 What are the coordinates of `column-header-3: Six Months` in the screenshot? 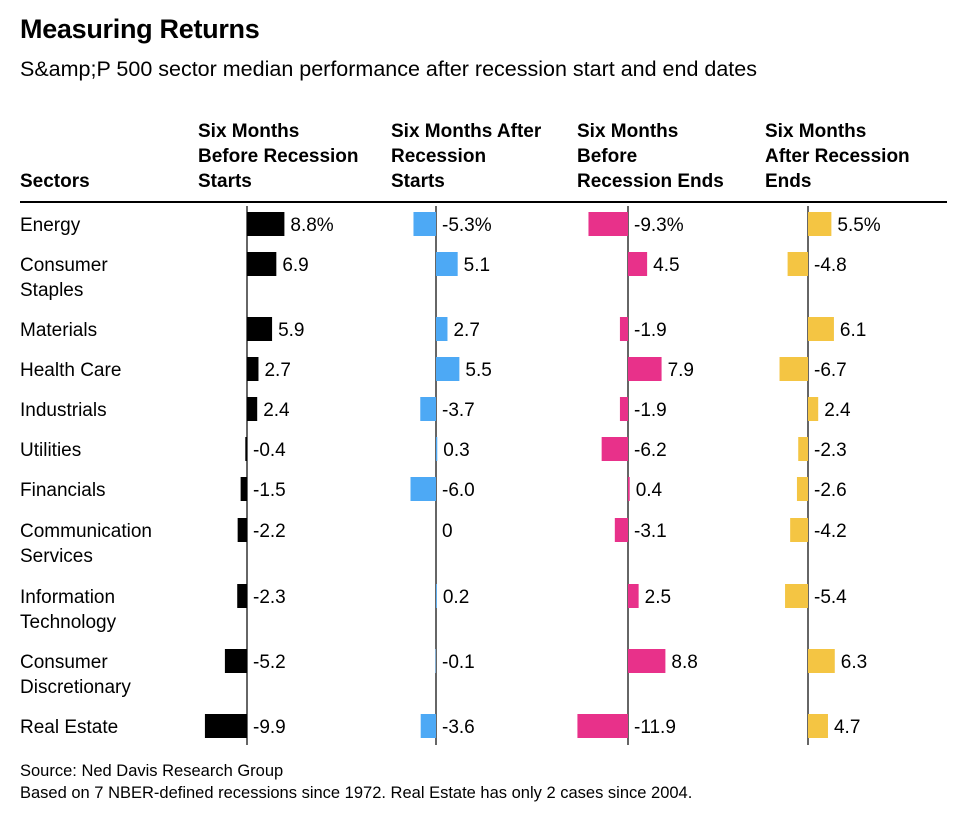 It's located at (627, 131).